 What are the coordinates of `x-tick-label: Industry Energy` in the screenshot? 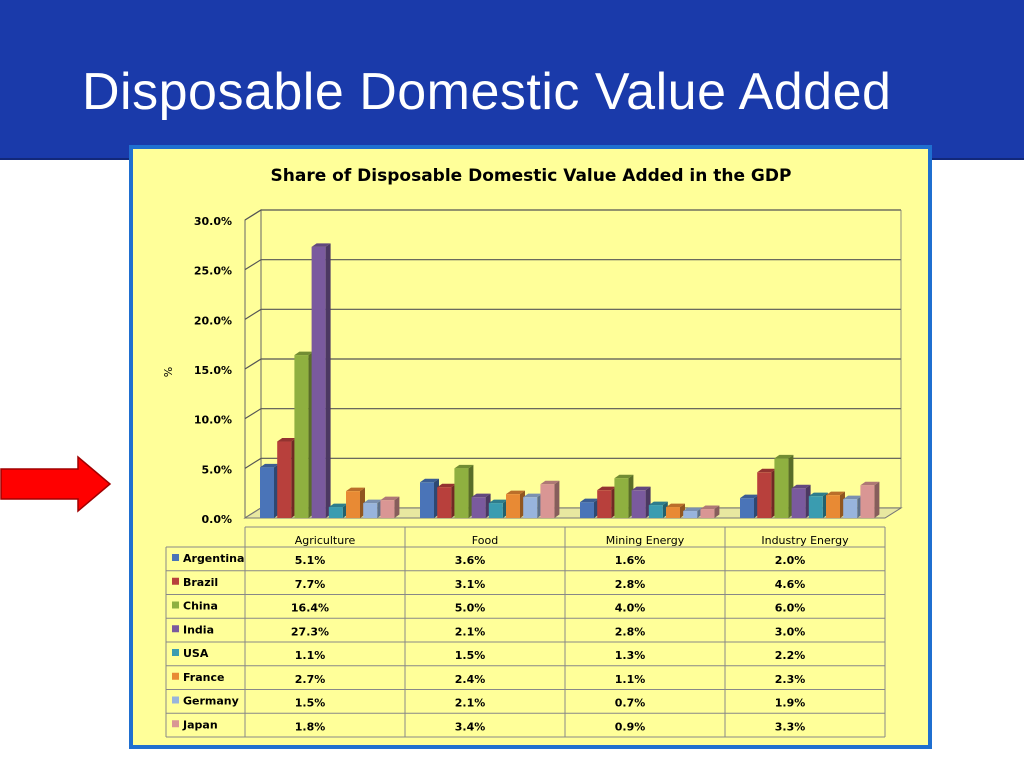 It's located at (805, 540).